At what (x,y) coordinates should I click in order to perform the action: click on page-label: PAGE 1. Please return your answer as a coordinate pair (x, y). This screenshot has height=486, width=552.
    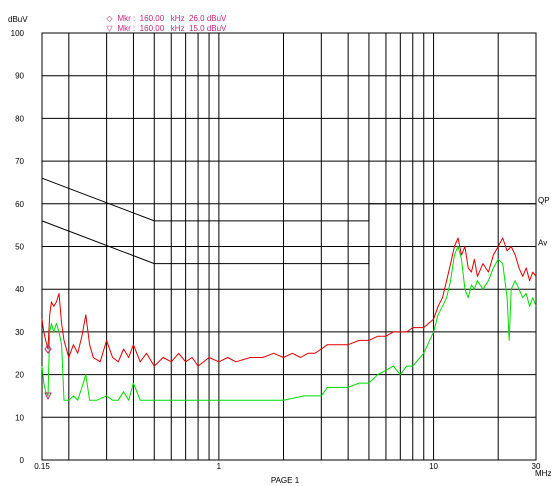
    Looking at the image, I should click on (285, 480).